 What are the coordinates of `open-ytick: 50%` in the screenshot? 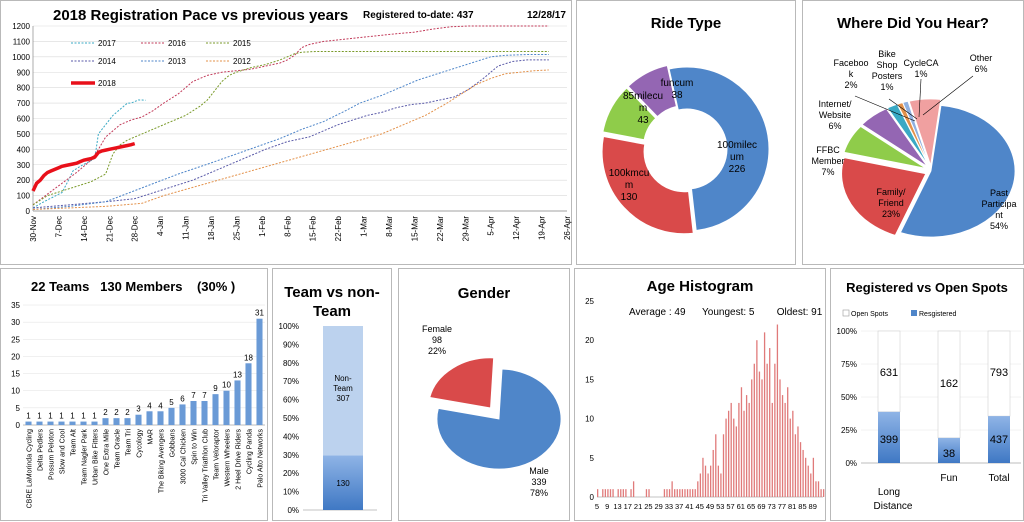 It's located at (849, 397).